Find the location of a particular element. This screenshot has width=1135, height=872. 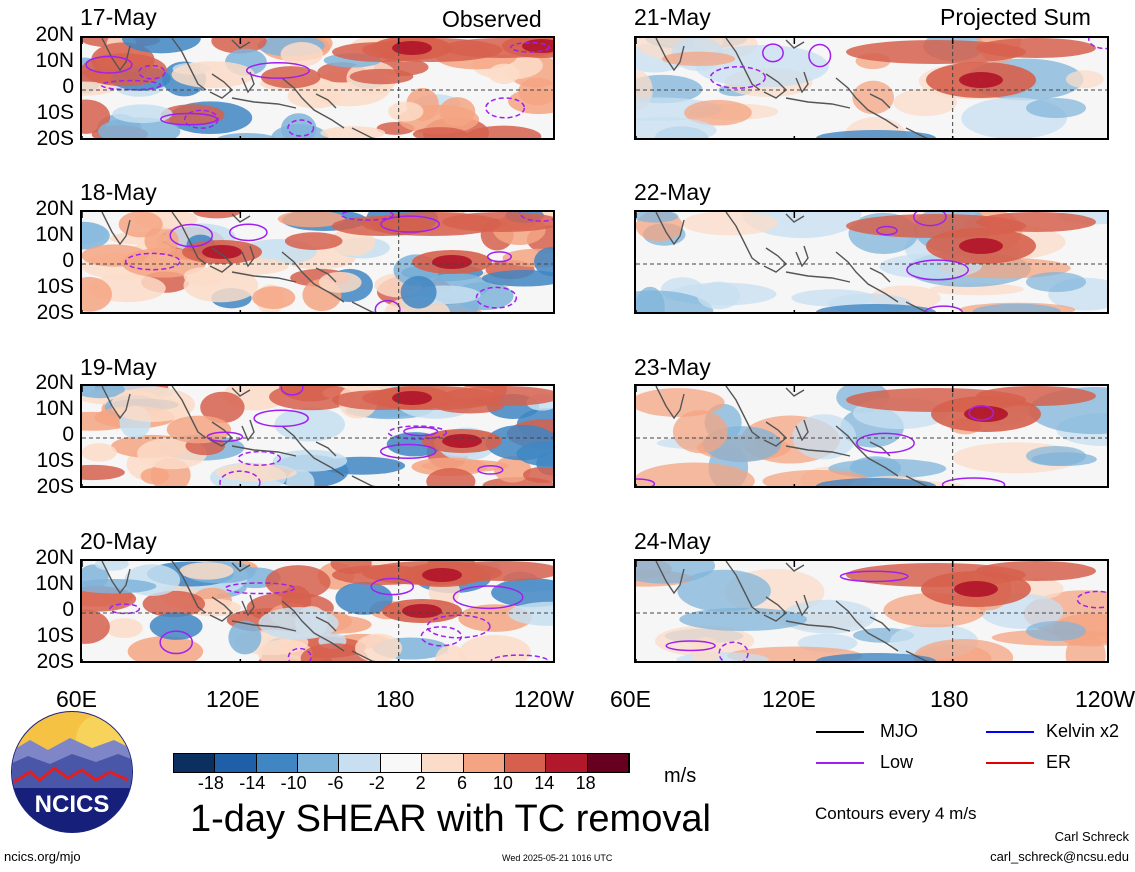

footer-author: Carl Schreck is located at coordinates (1091, 836).